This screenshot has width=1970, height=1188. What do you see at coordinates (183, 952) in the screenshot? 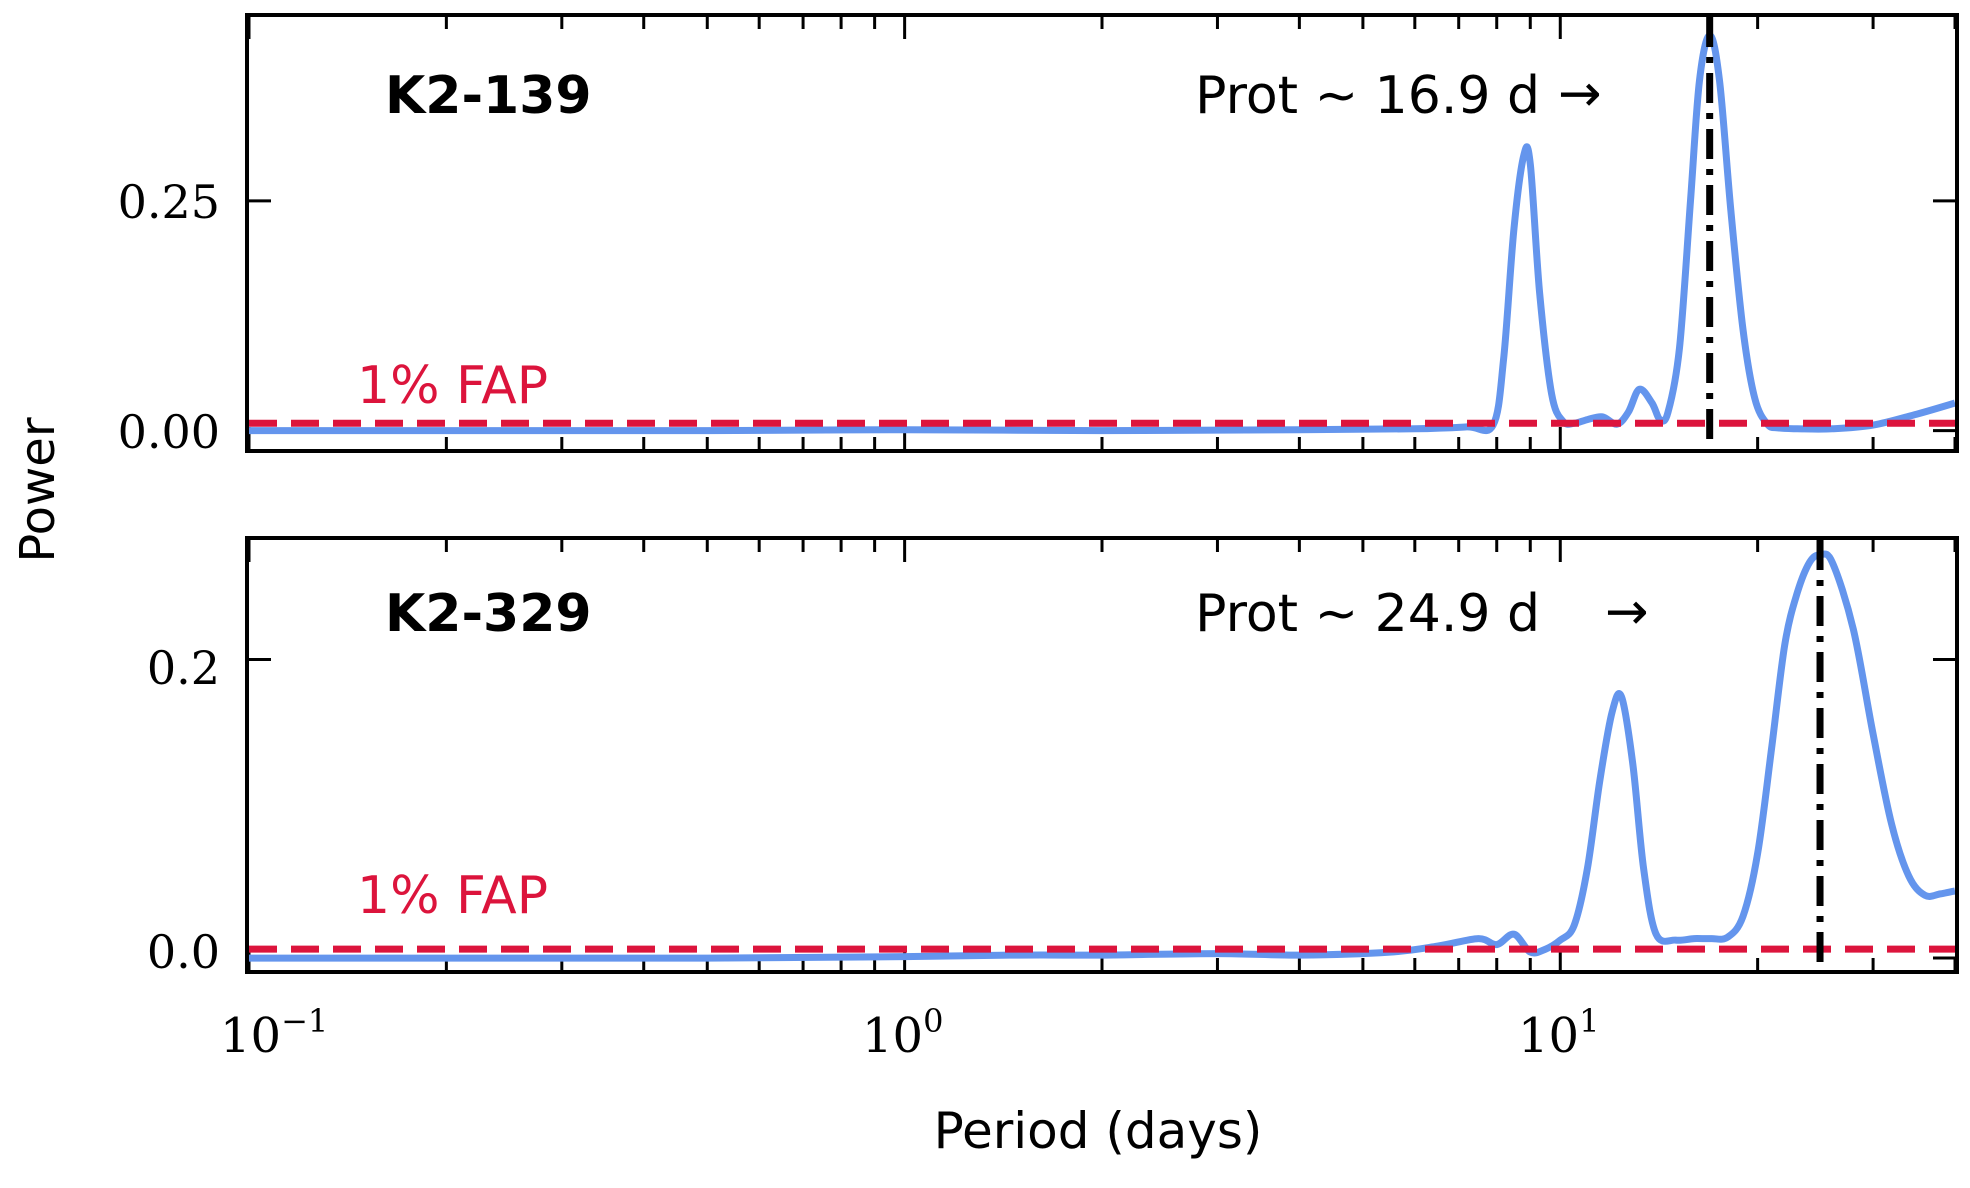
I see `y-tick-label: 0.0` at bounding box center [183, 952].